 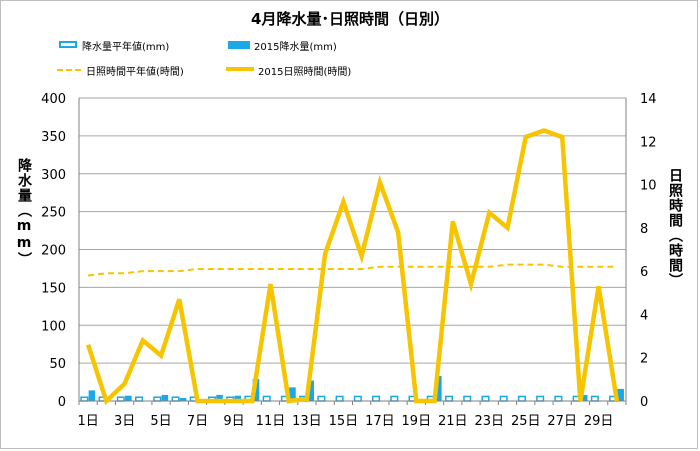 What do you see at coordinates (380, 421) in the screenshot?
I see `x-tick-label: 17日` at bounding box center [380, 421].